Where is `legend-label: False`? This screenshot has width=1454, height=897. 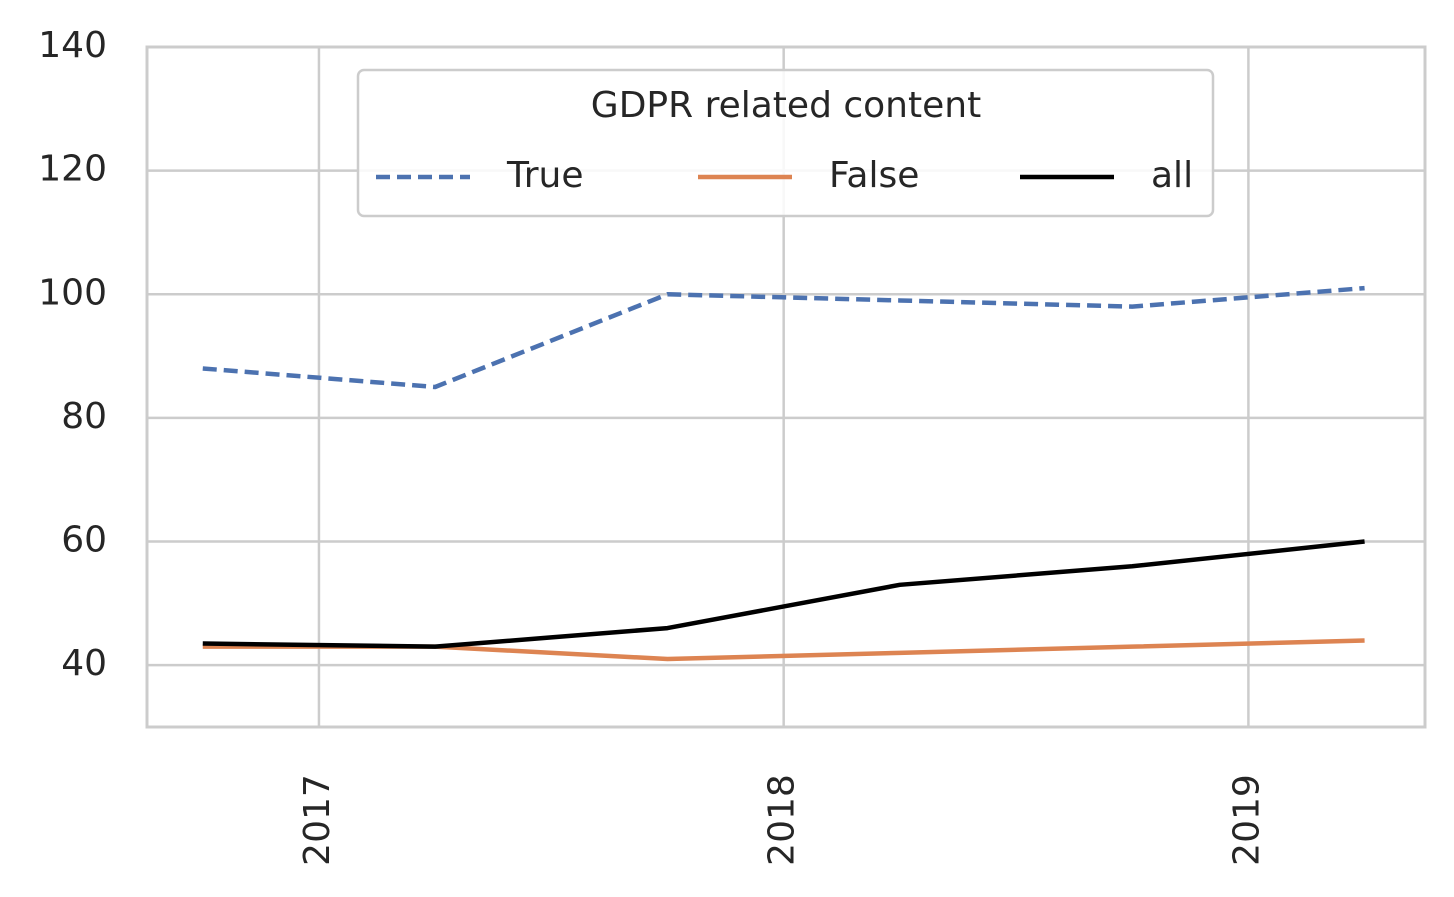
legend-label: False is located at coordinates (874, 175).